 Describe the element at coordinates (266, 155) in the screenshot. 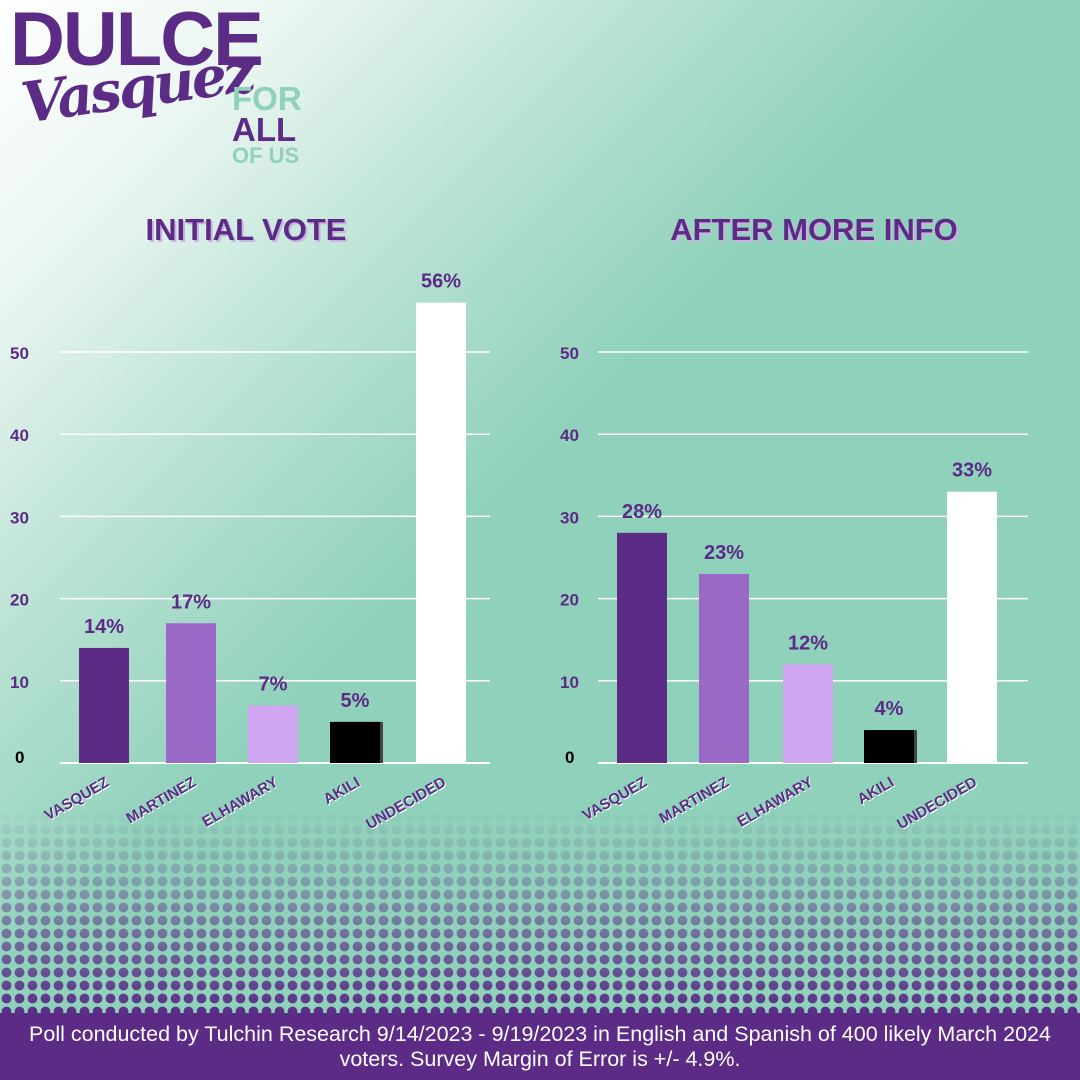

I see `logo-tagline-of-us: OF US` at that location.